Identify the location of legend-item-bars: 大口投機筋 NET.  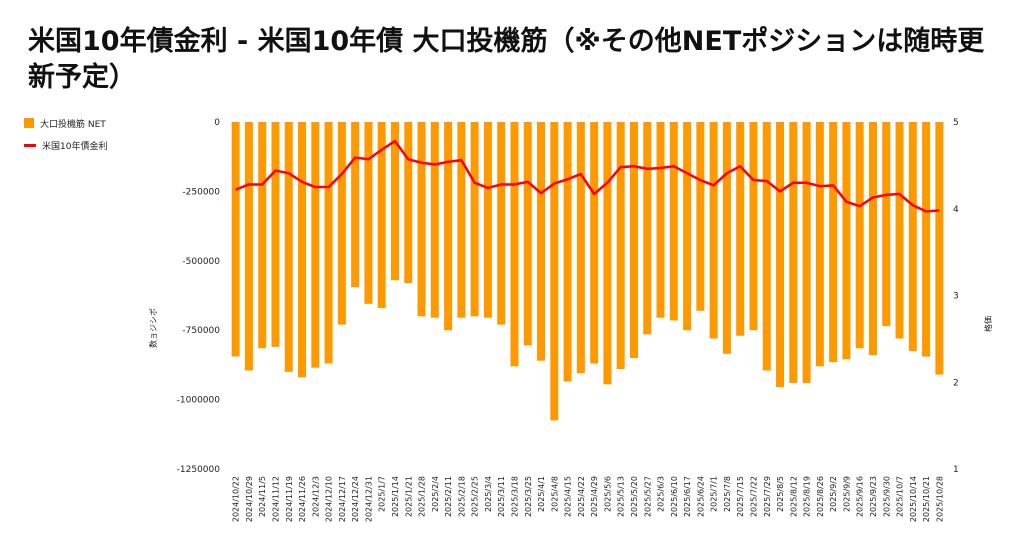
(65, 123).